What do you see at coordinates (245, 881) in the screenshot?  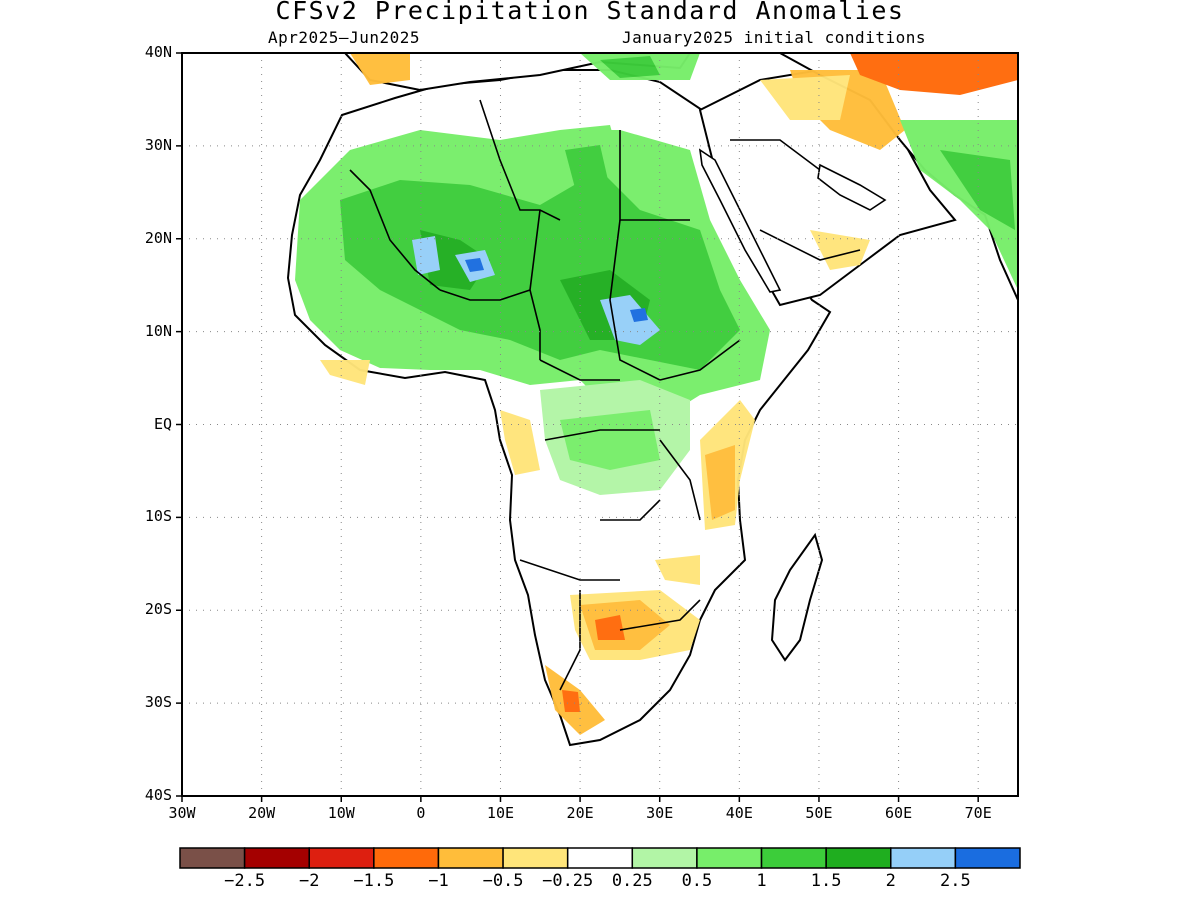 I see `colorbar-label: −2.5` at bounding box center [245, 881].